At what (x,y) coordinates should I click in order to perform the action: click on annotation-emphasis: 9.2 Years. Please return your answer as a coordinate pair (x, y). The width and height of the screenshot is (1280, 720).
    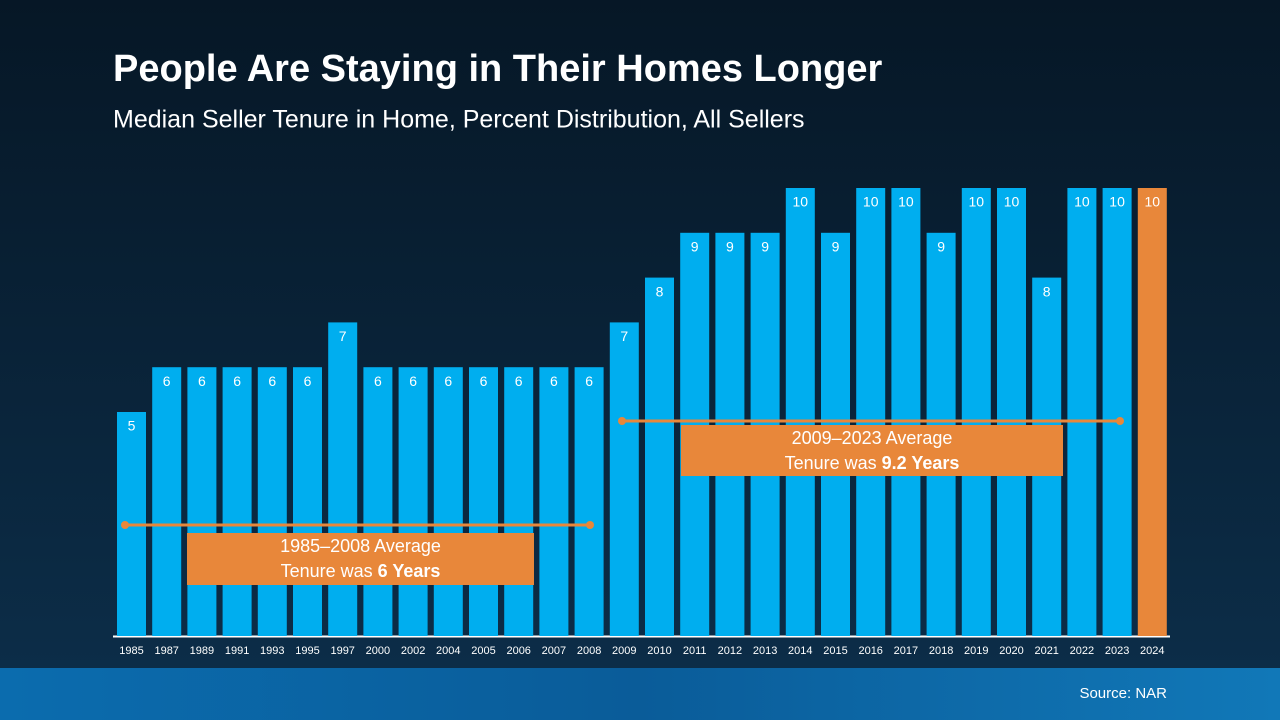
    Looking at the image, I should click on (921, 463).